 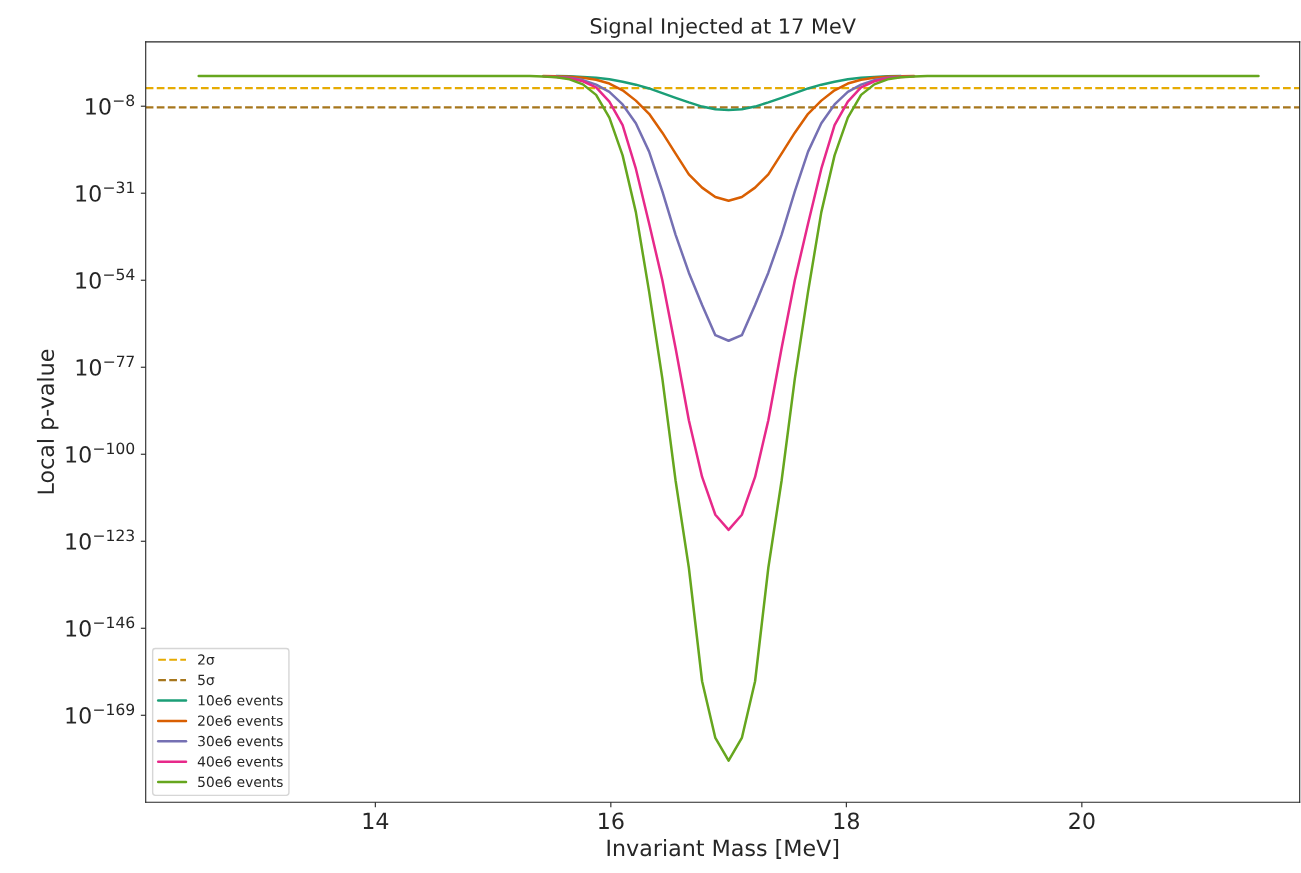 What do you see at coordinates (105, 191) in the screenshot?
I see `y-tick-label: 10$^{−31}$` at bounding box center [105, 191].